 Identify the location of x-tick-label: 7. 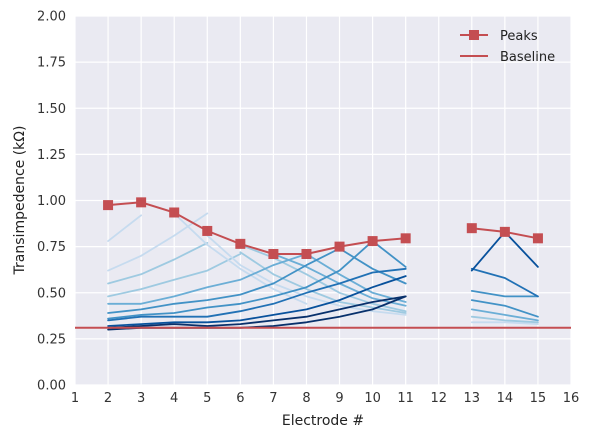
(273, 398).